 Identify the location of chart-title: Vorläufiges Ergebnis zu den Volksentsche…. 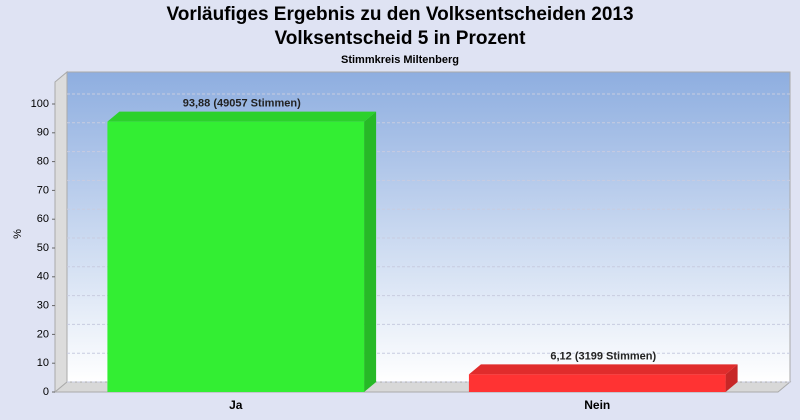
(399, 14).